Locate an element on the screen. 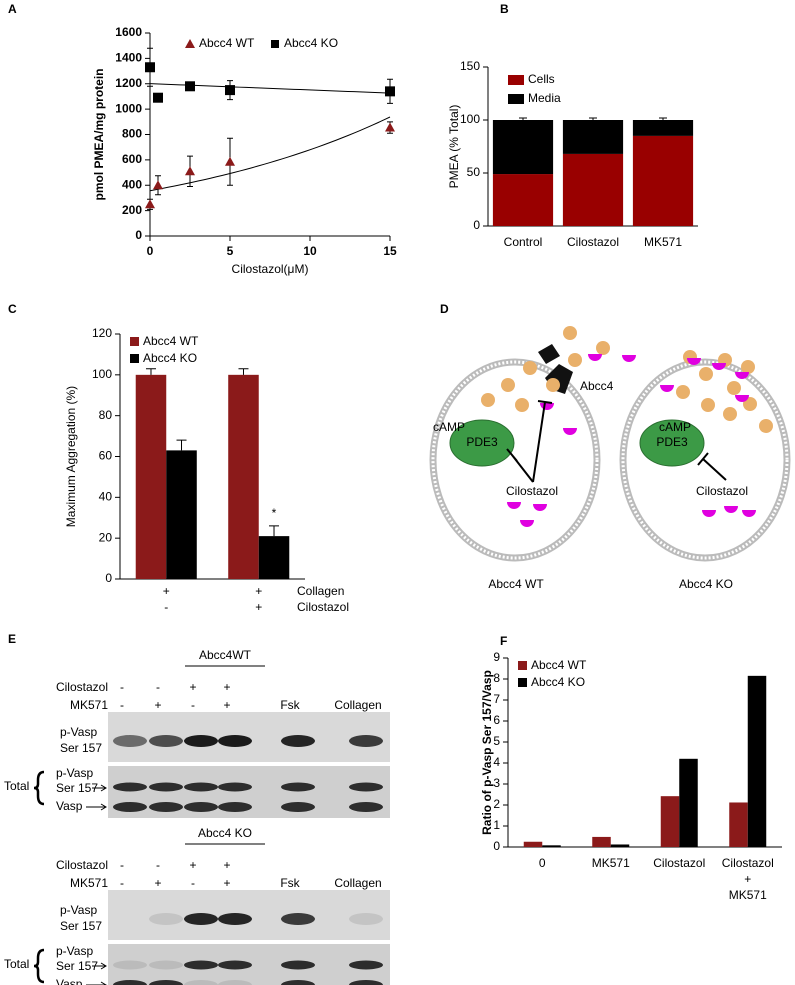 This screenshot has height=985, width=795. y-tick-label: 1600 is located at coordinates (128, 32).